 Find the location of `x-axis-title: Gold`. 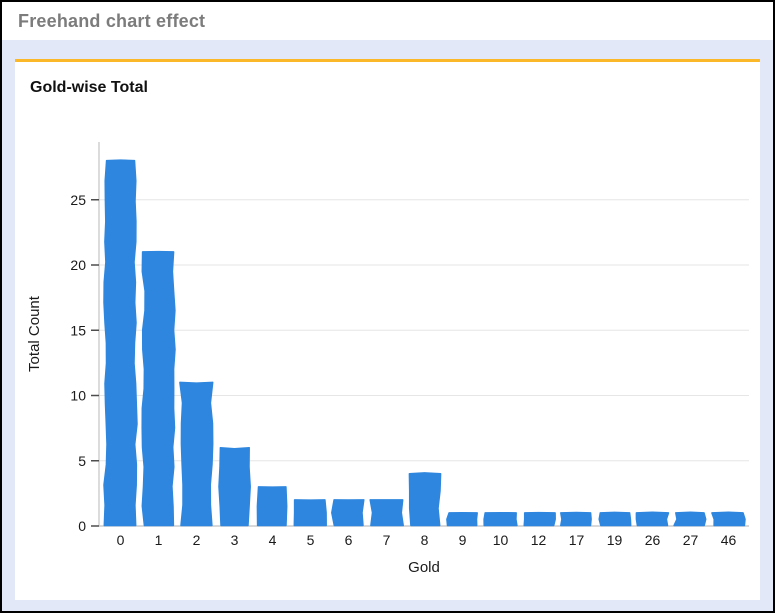

x-axis-title: Gold is located at coordinates (424, 567).